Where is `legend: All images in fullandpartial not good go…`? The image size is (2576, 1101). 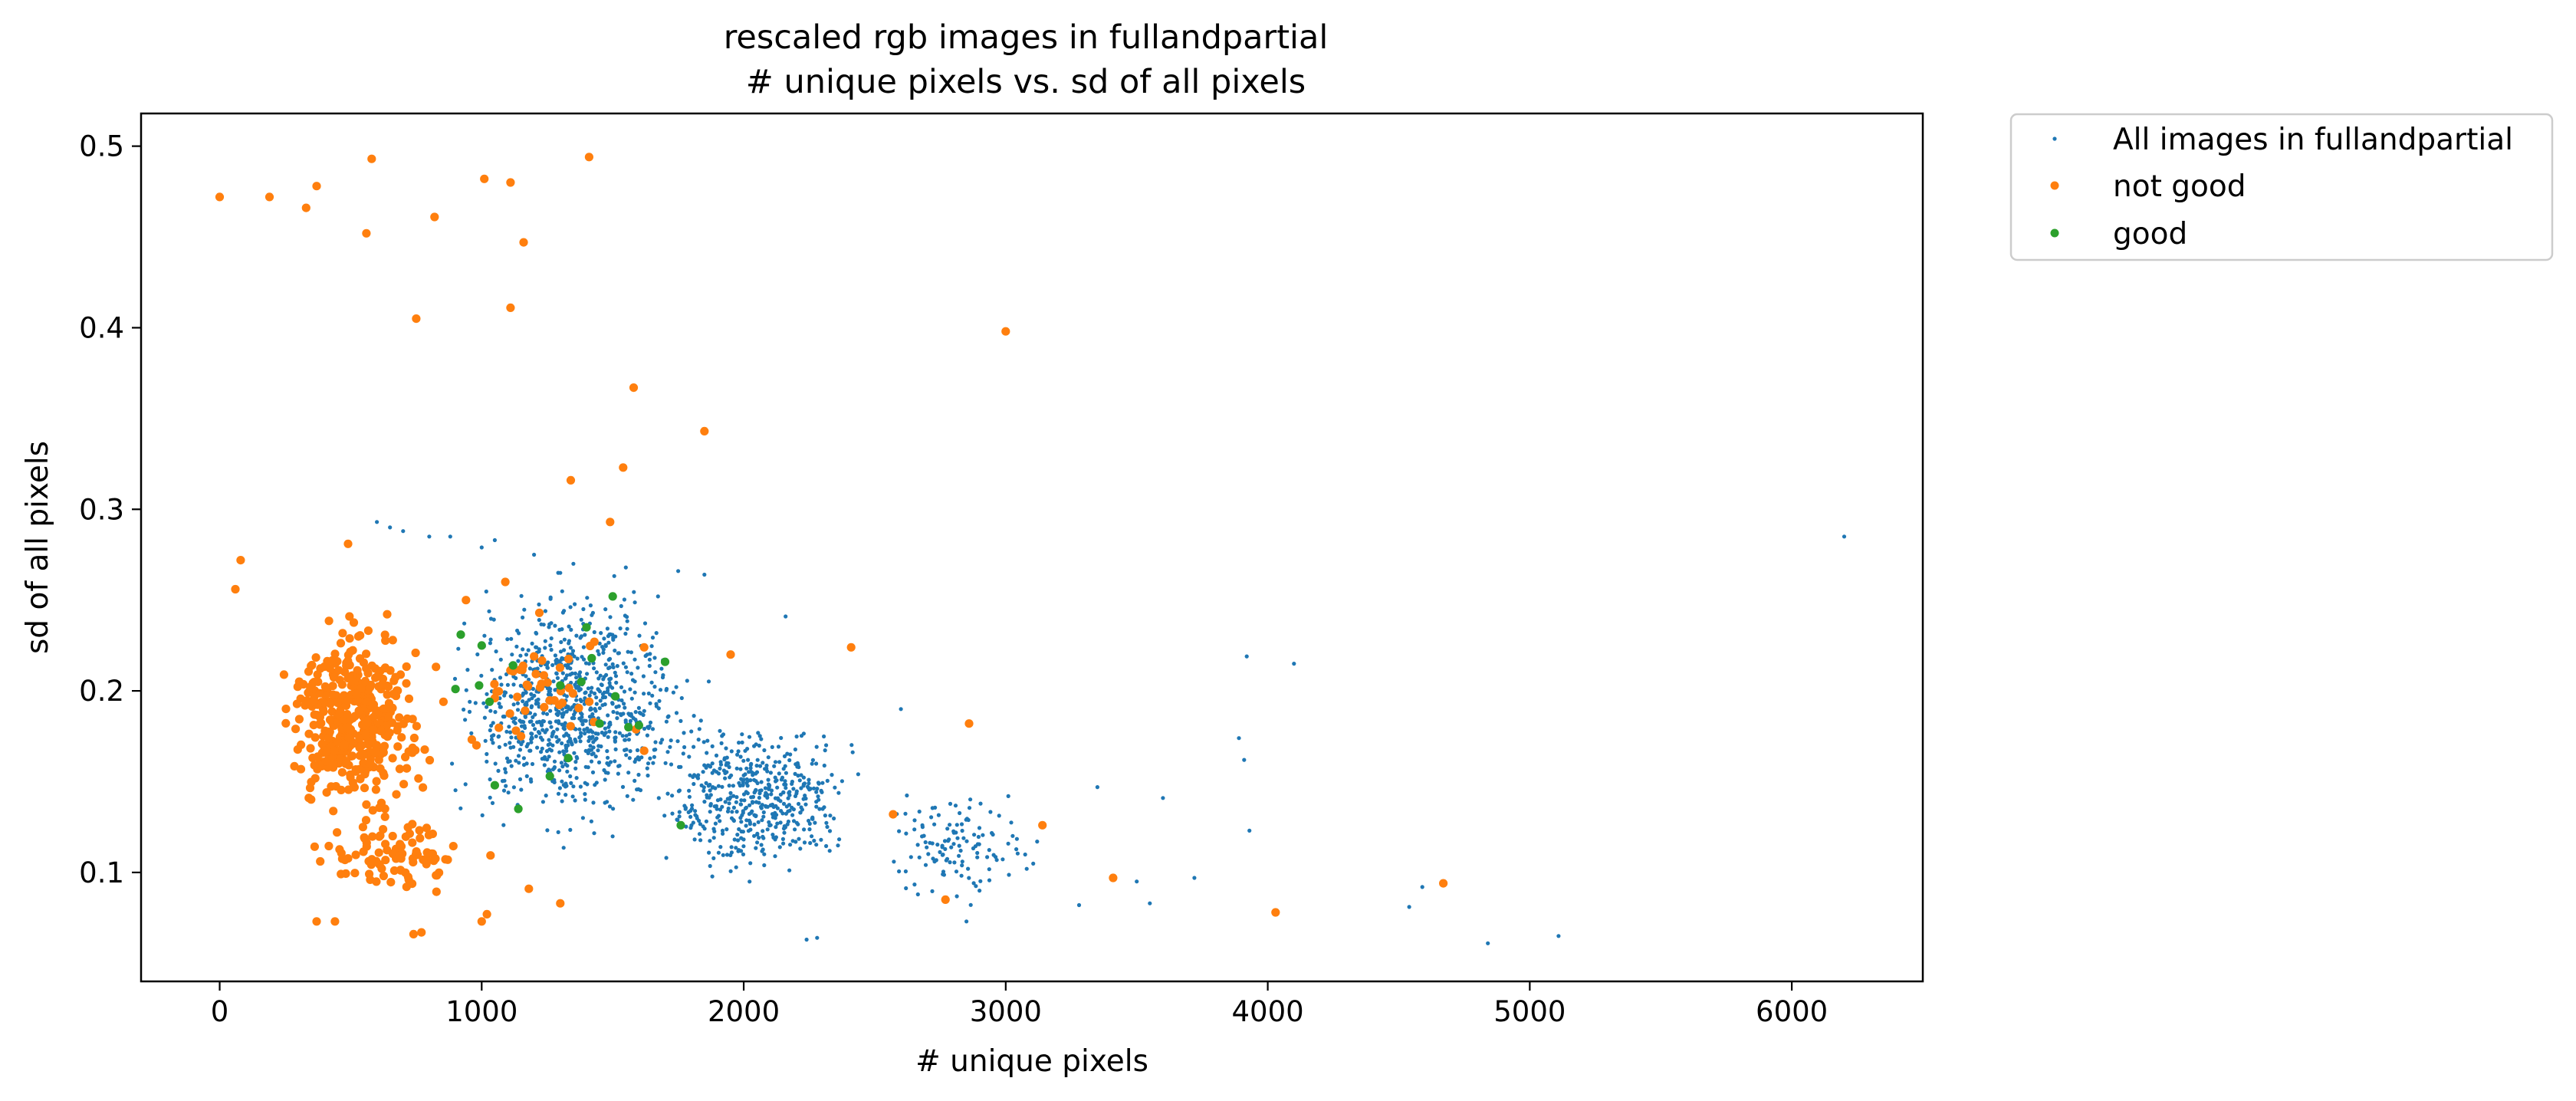
legend: All images in fullandpartial not good go… is located at coordinates (2282, 187).